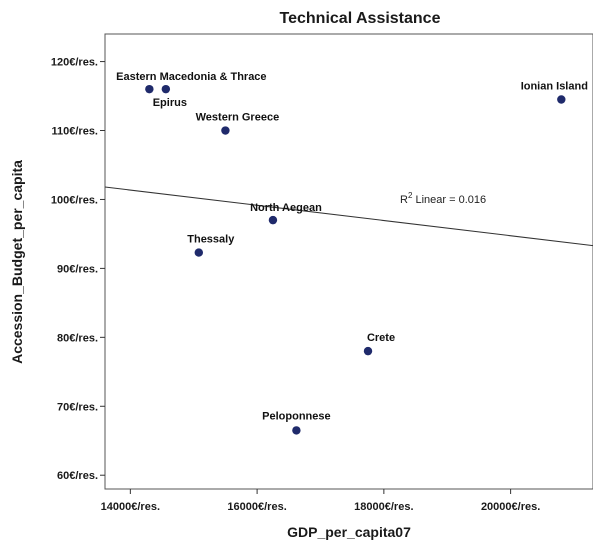 The image size is (593, 547). I want to click on point-label: Ionian Island, so click(554, 86).